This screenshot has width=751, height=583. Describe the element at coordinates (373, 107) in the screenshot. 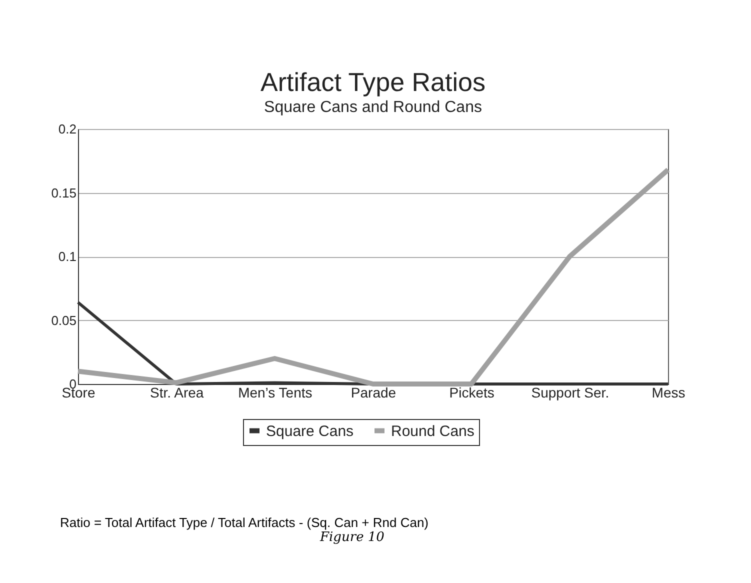

I see `chart-subtitle: Square Cans and Round Cans` at that location.